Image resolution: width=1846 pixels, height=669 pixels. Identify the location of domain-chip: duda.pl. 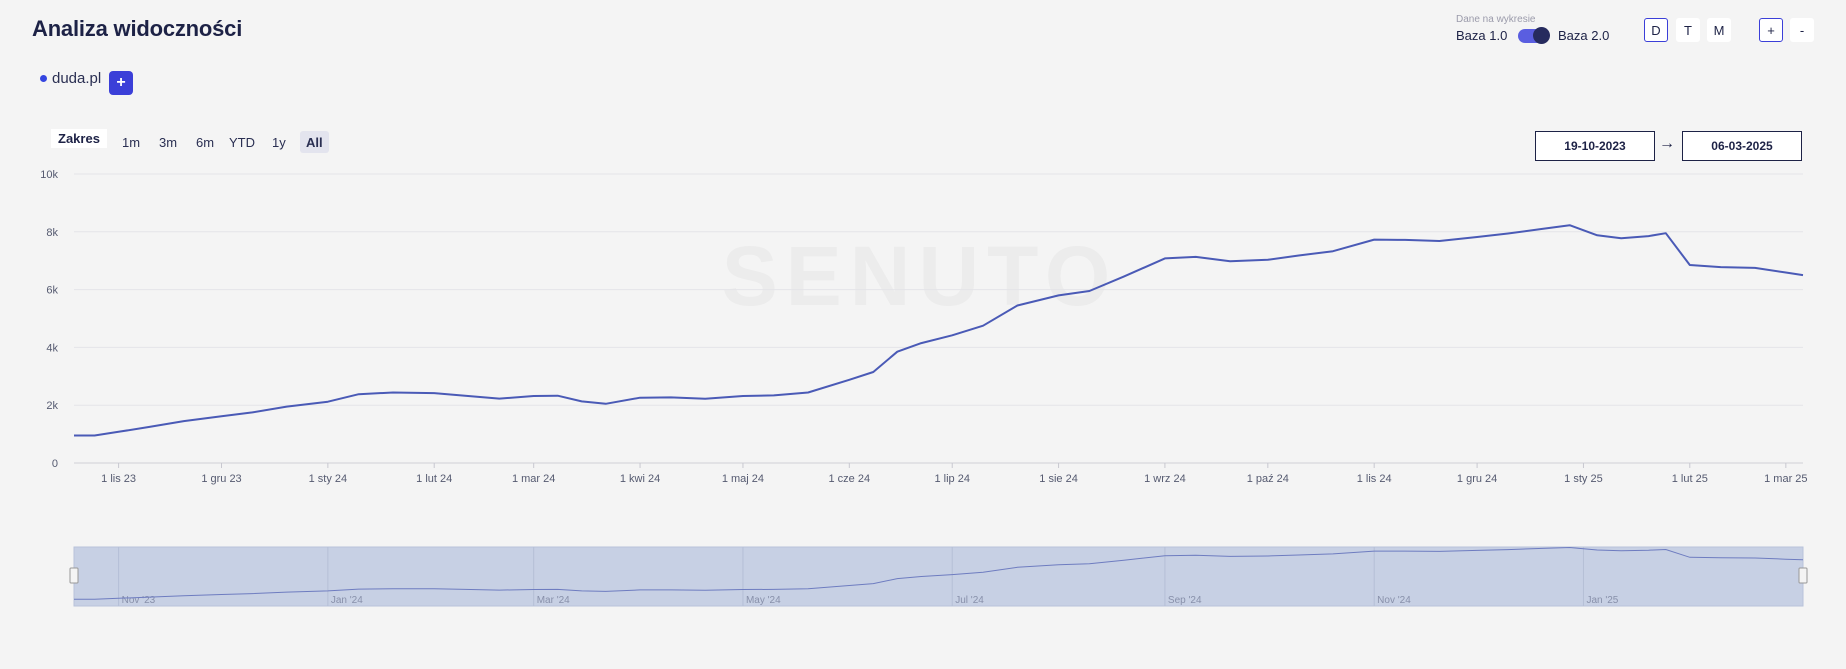
(70, 78).